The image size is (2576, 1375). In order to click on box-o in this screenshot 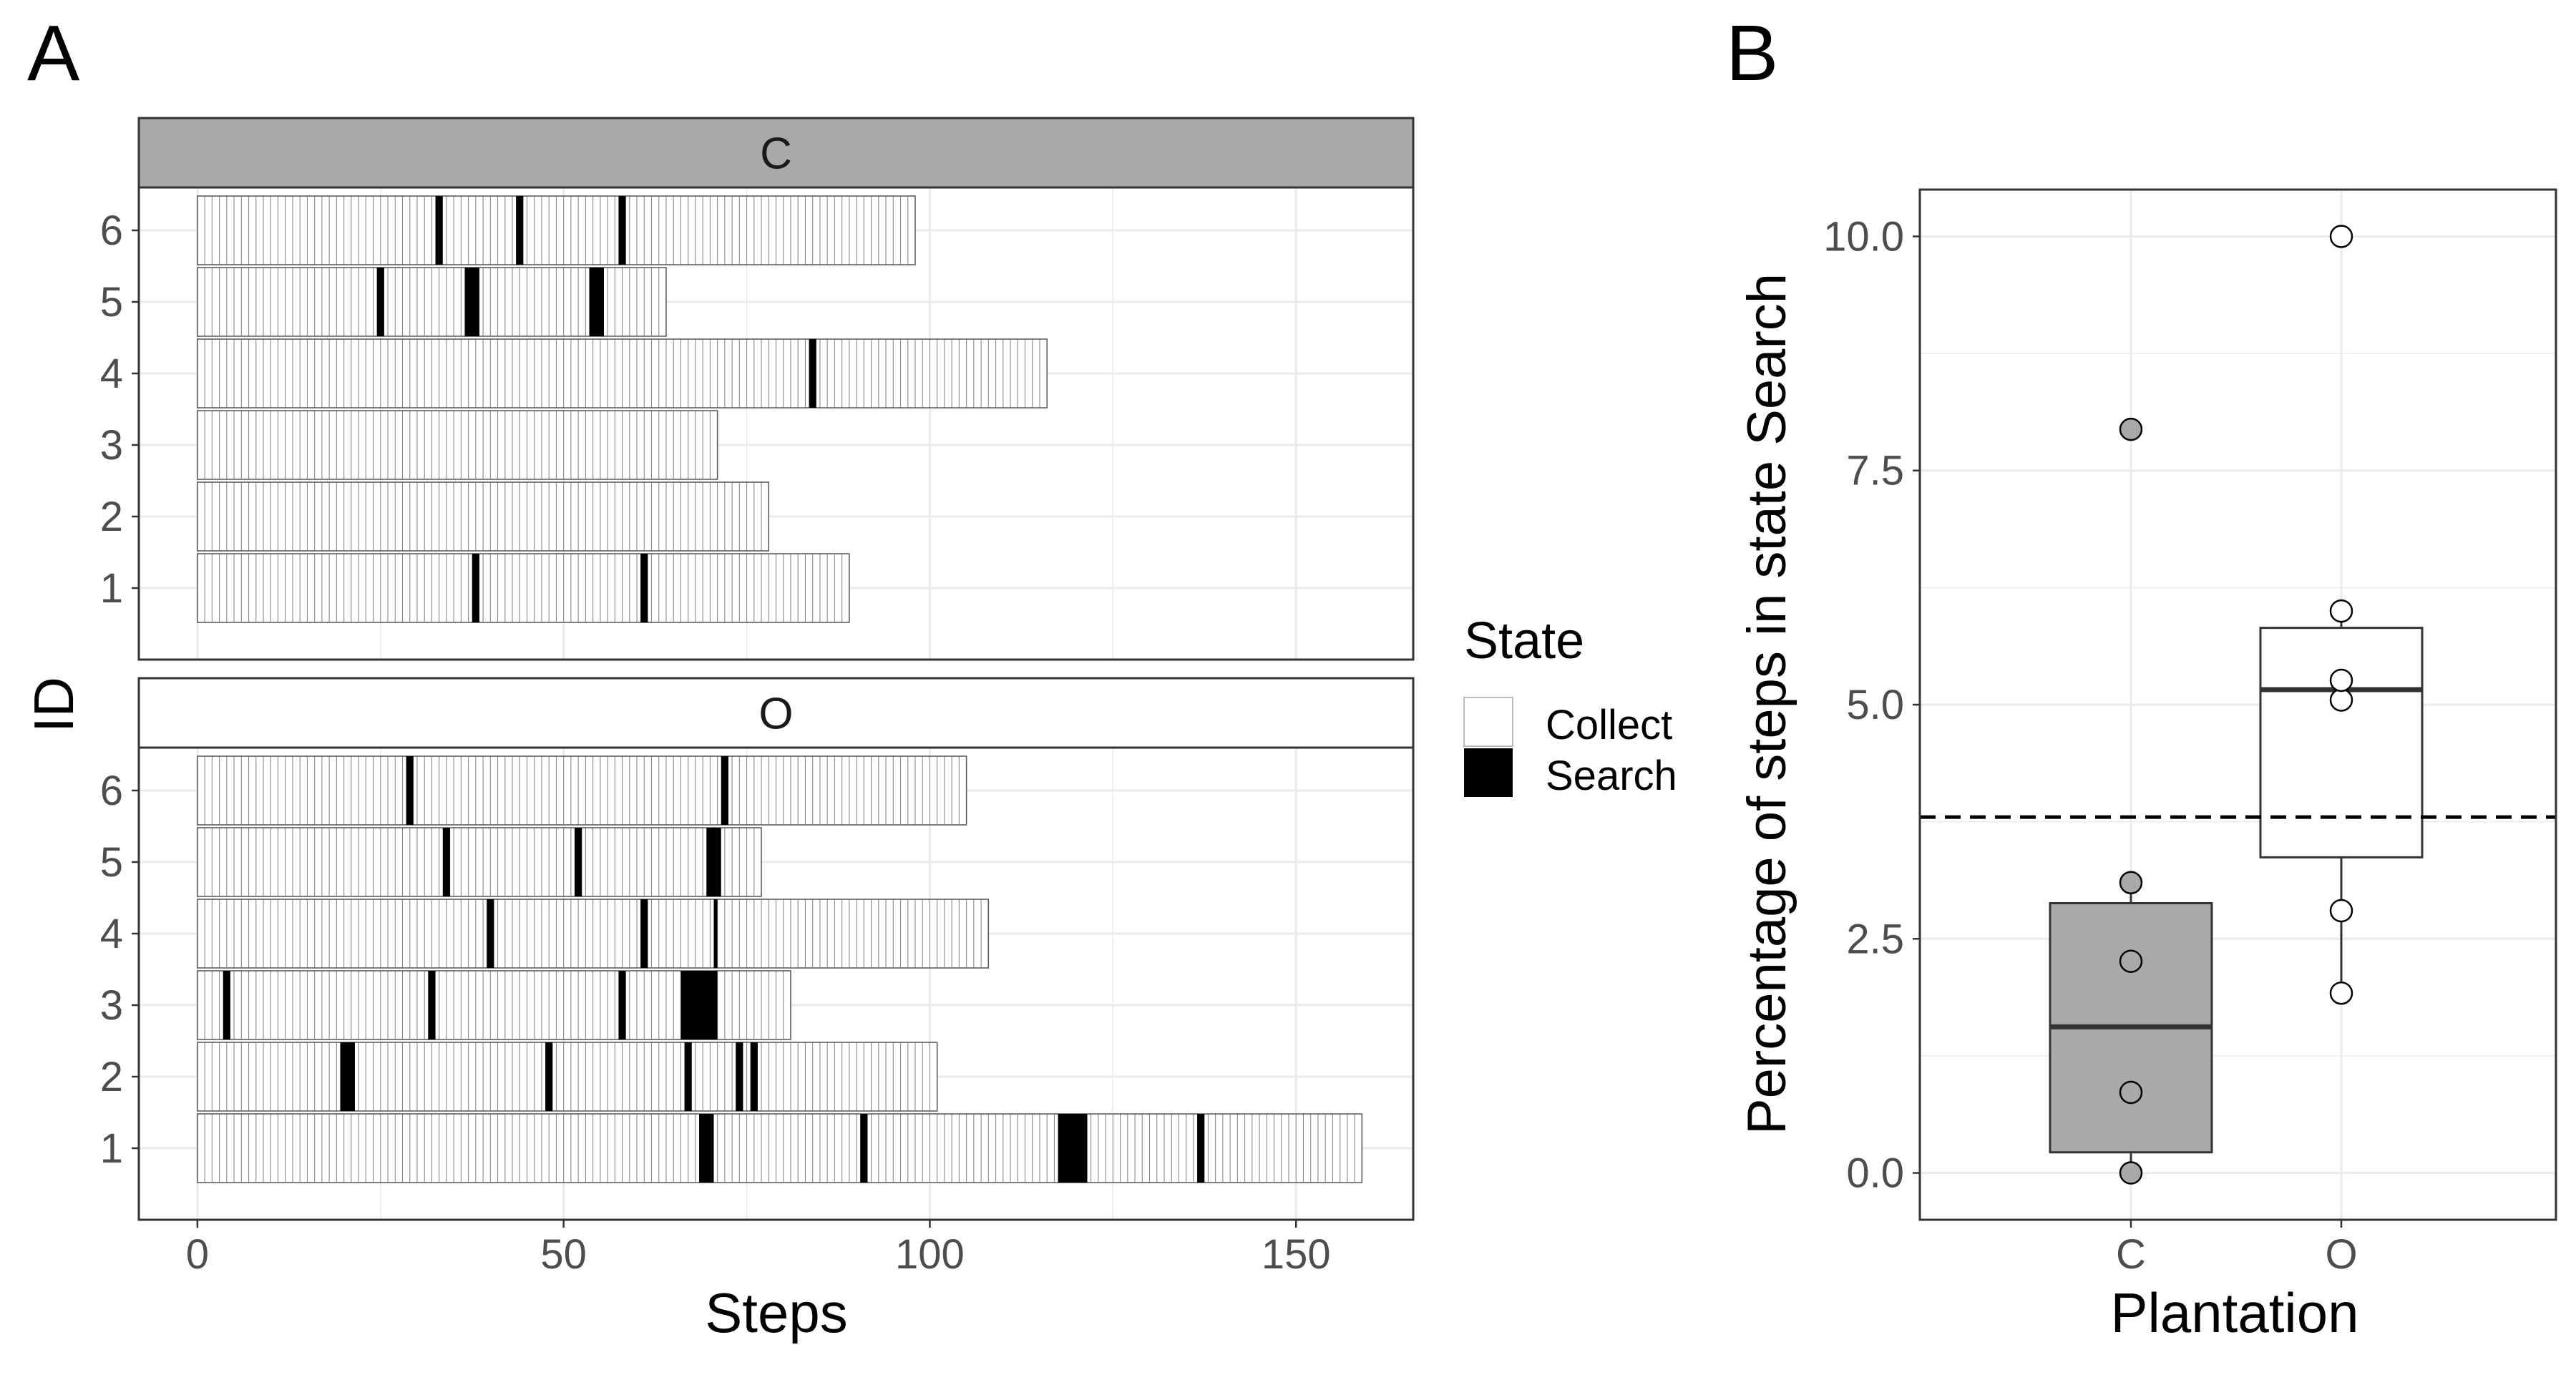, I will do `click(2341, 615)`.